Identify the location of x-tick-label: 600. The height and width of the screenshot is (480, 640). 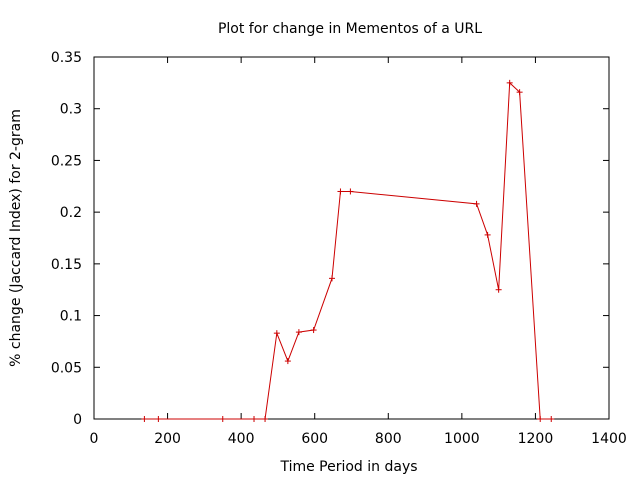
(314, 439).